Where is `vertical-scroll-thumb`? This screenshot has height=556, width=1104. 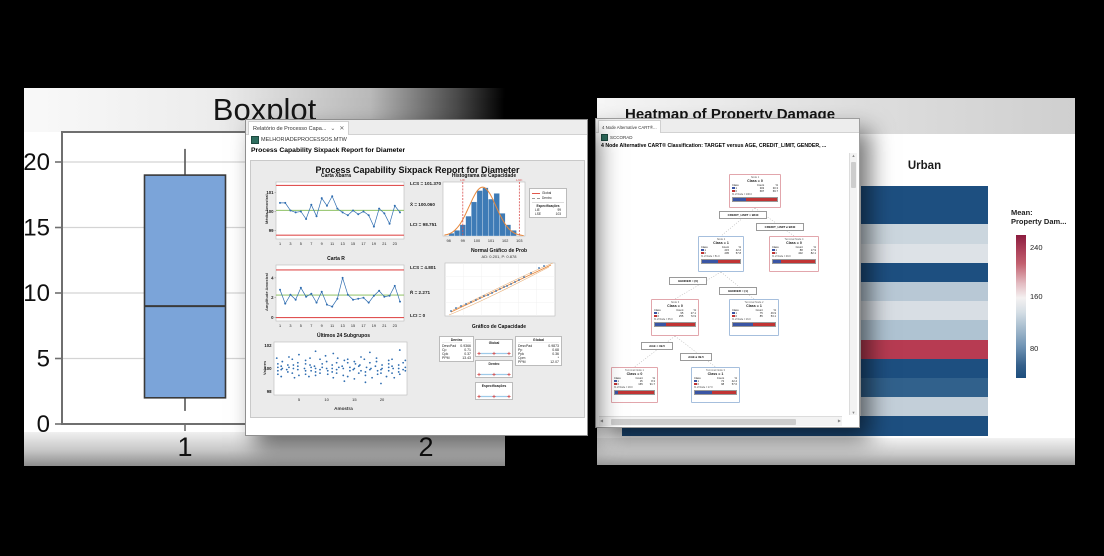 vertical-scroll-thumb is located at coordinates (853, 175).